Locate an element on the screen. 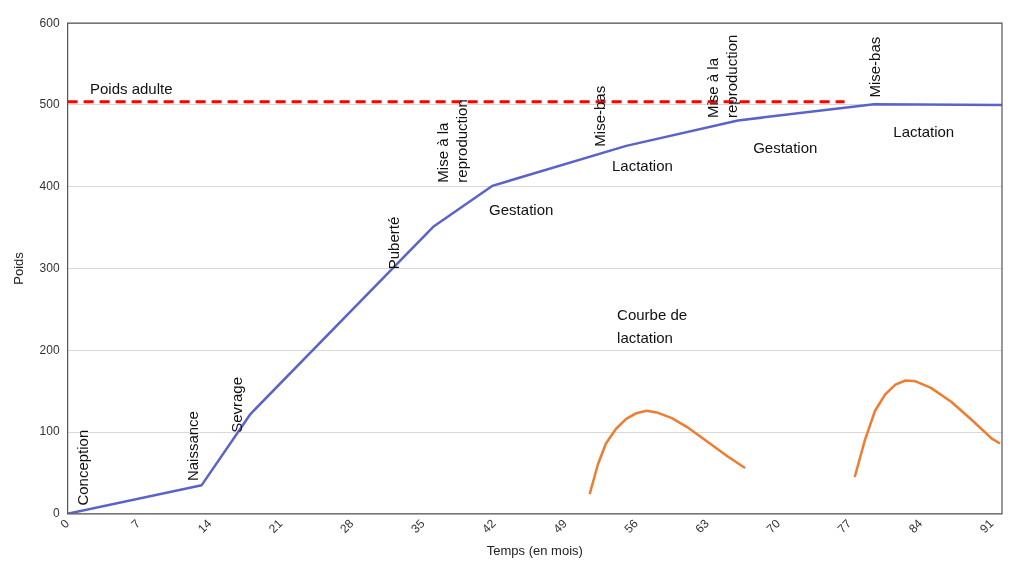 Image resolution: width=1017 pixels, height=572 pixels. x-tick-label: 91 is located at coordinates (986, 526).